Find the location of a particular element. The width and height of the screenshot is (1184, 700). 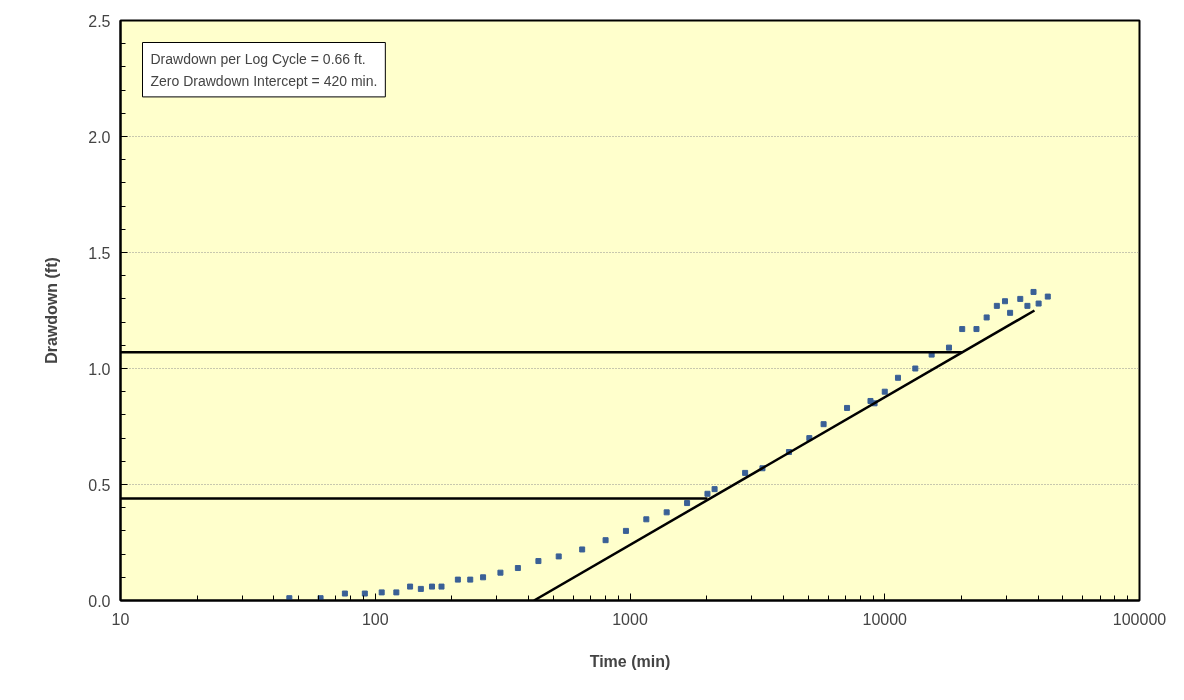

x-tick-label: 100 is located at coordinates (375, 619).